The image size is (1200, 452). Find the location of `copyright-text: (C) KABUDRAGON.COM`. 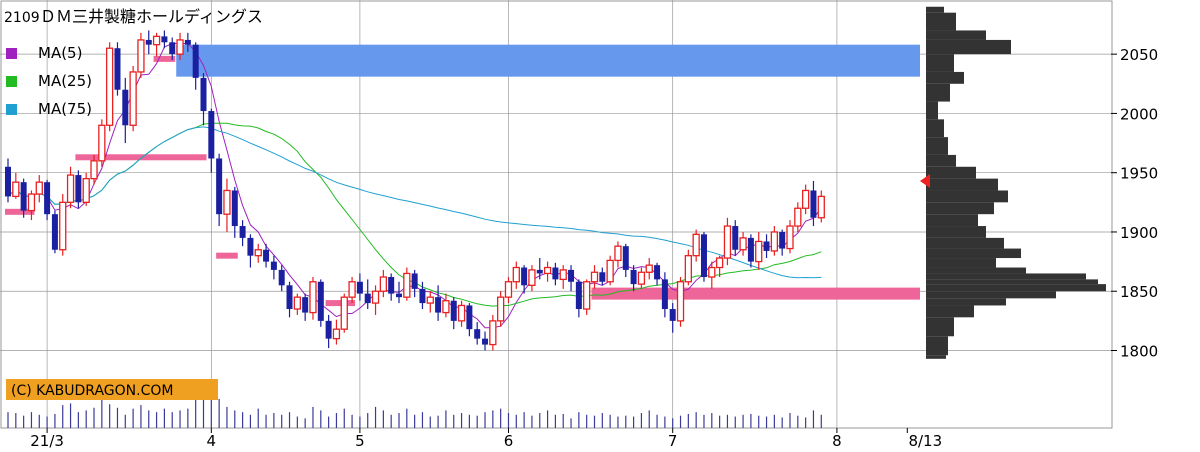

copyright-text: (C) KABUDRAGON.COM is located at coordinates (92, 391).